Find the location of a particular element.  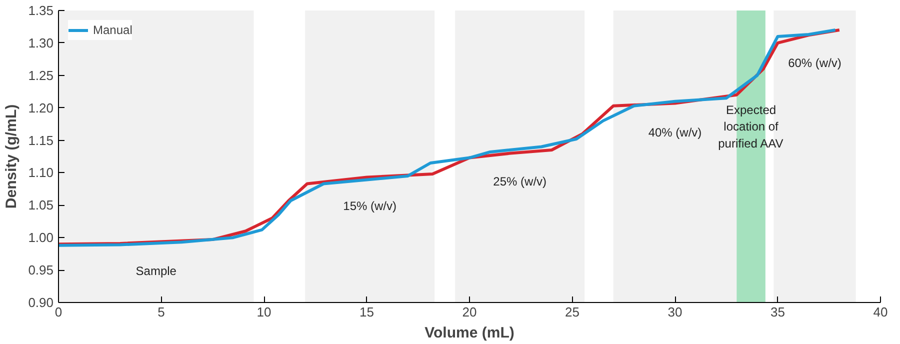

x-tick-label: 40 is located at coordinates (880, 312).